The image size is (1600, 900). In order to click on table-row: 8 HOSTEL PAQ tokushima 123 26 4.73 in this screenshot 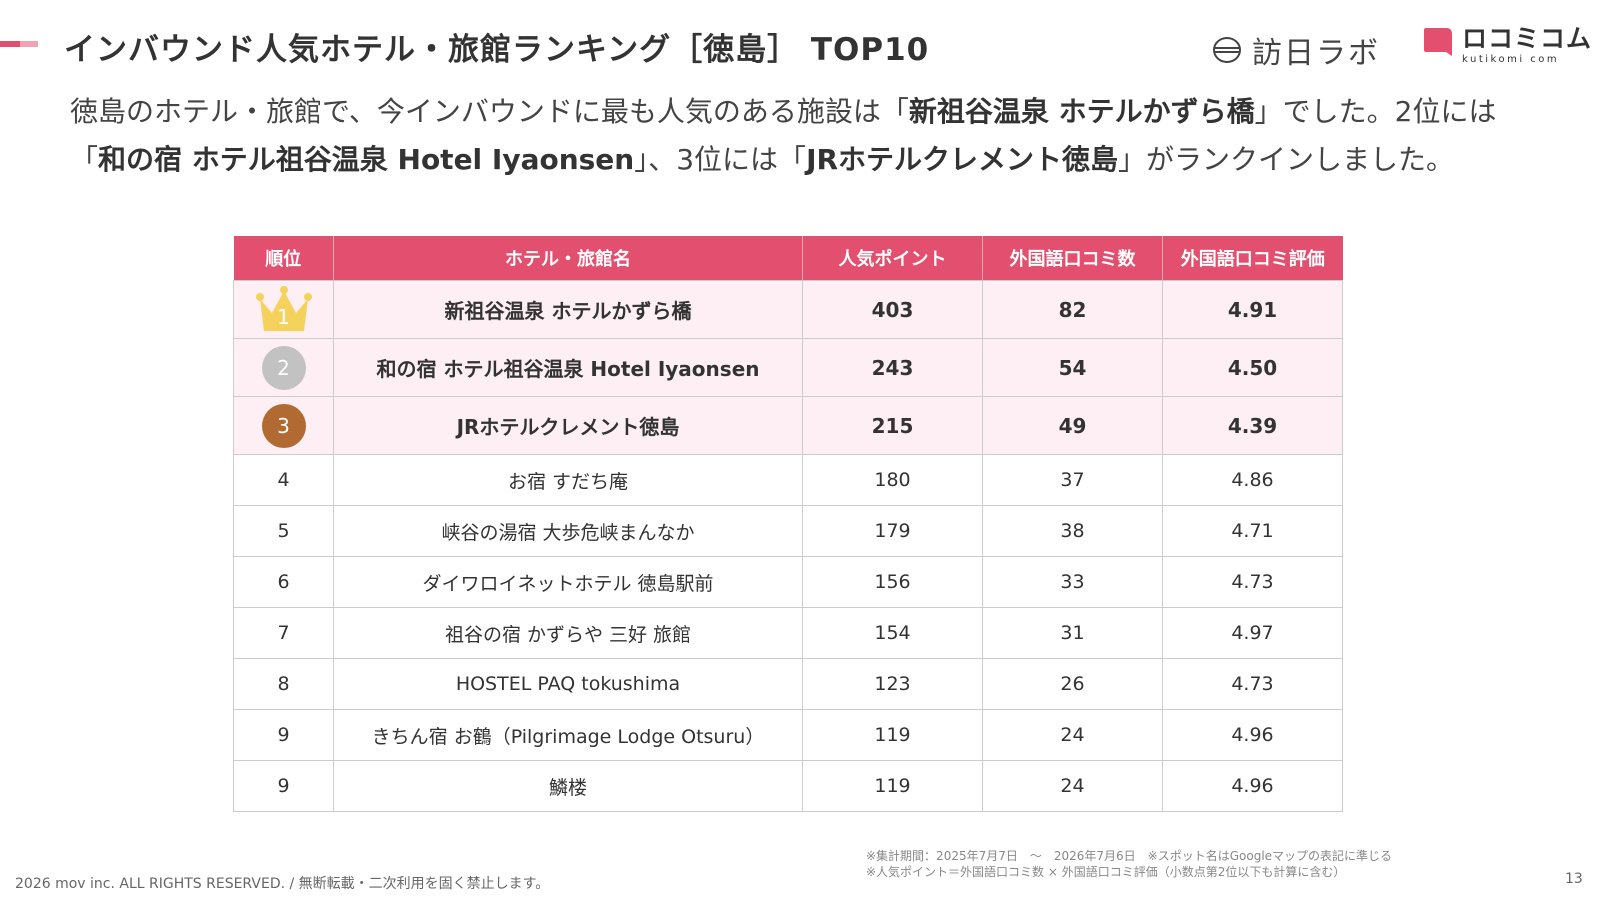, I will do `click(788, 684)`.